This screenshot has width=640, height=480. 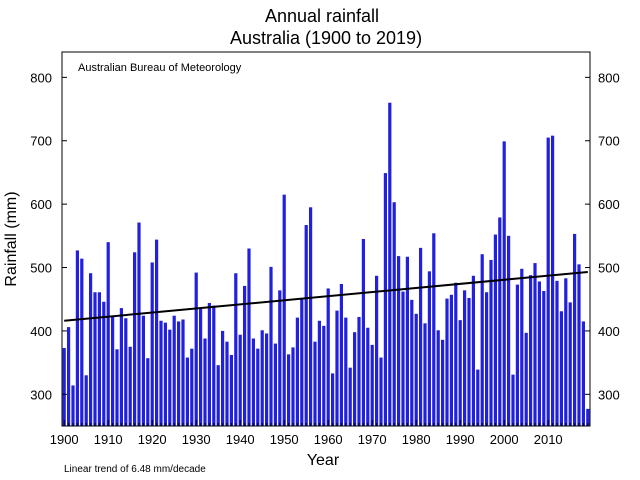 I want to click on bar-1936, so click(x=223, y=378).